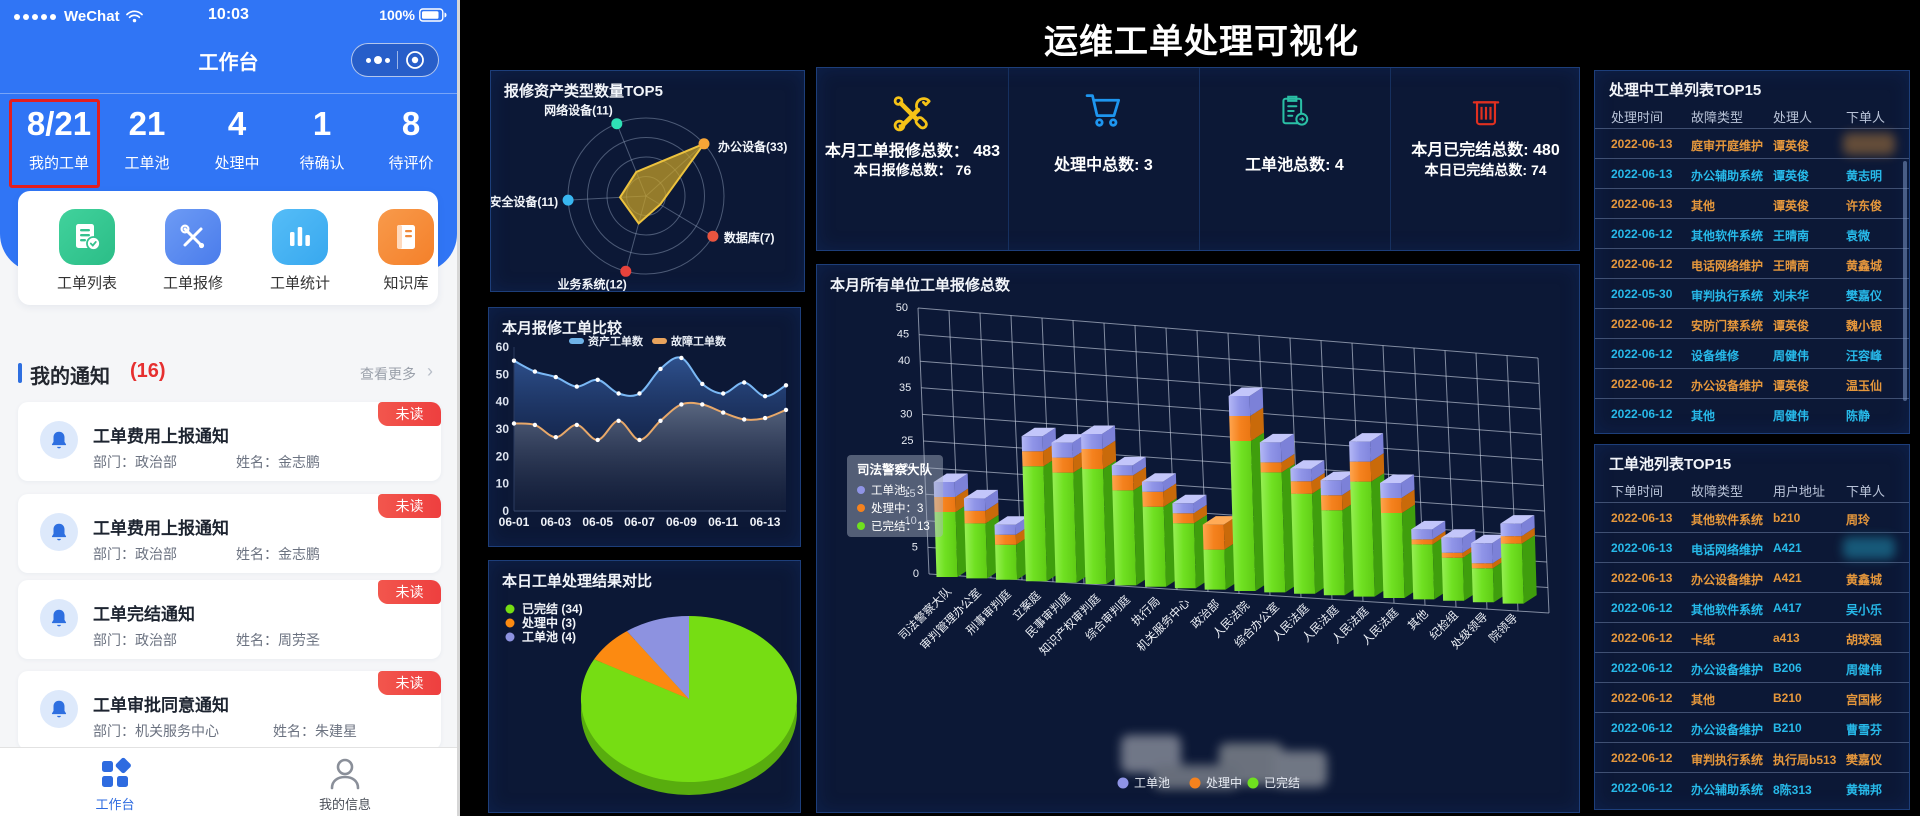 The height and width of the screenshot is (816, 1920). I want to click on svg-text: 25, so click(907, 441).